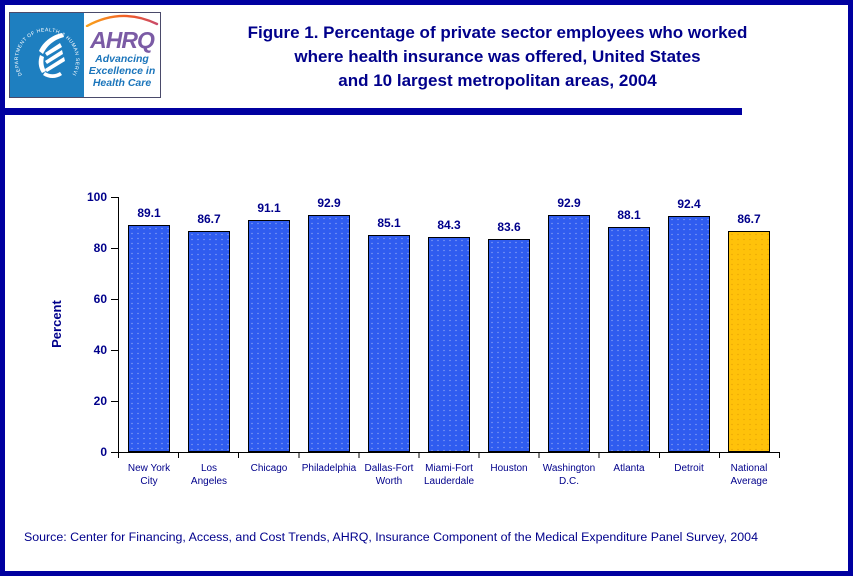 The width and height of the screenshot is (853, 576). Describe the element at coordinates (449, 455) in the screenshot. I see `x-axis-ticks` at that location.